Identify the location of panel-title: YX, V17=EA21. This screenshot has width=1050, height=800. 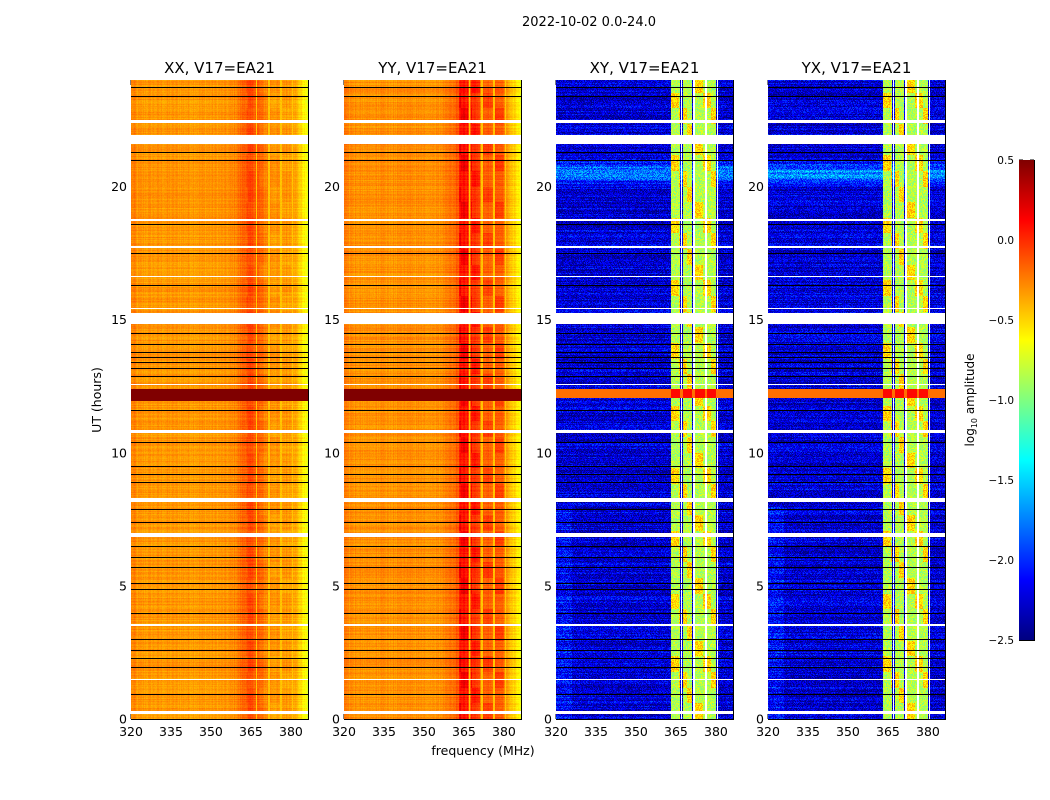
(856, 68).